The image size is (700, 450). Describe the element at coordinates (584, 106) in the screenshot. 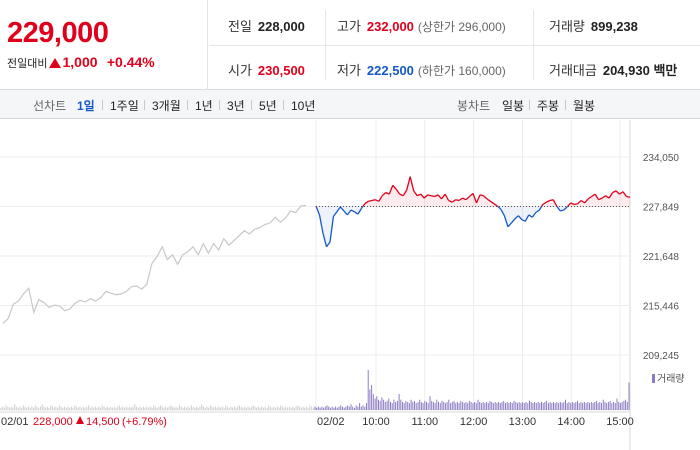

I see `tab-monthly-candle: 월봉` at that location.